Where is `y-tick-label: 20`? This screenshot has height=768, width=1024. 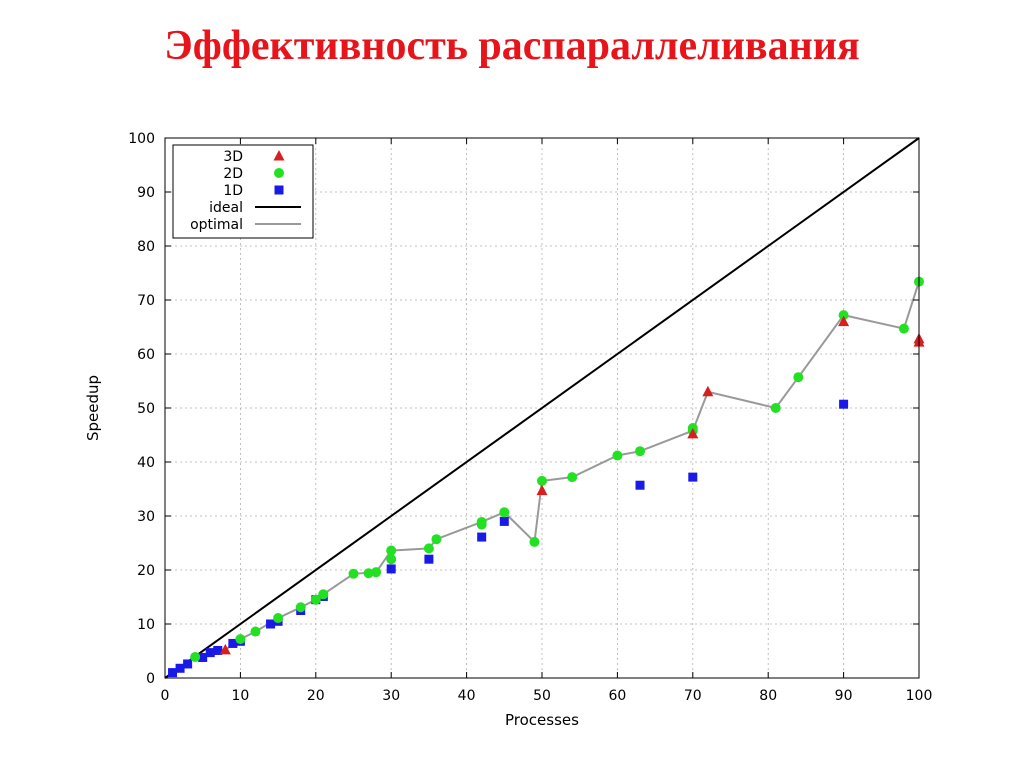
y-tick-label: 20 is located at coordinates (146, 571).